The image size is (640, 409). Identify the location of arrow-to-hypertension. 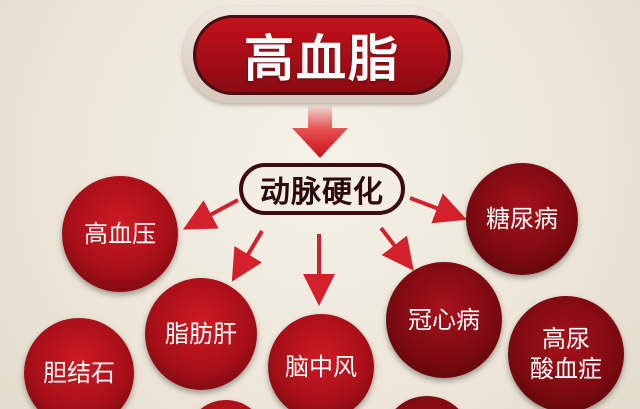
(210, 214).